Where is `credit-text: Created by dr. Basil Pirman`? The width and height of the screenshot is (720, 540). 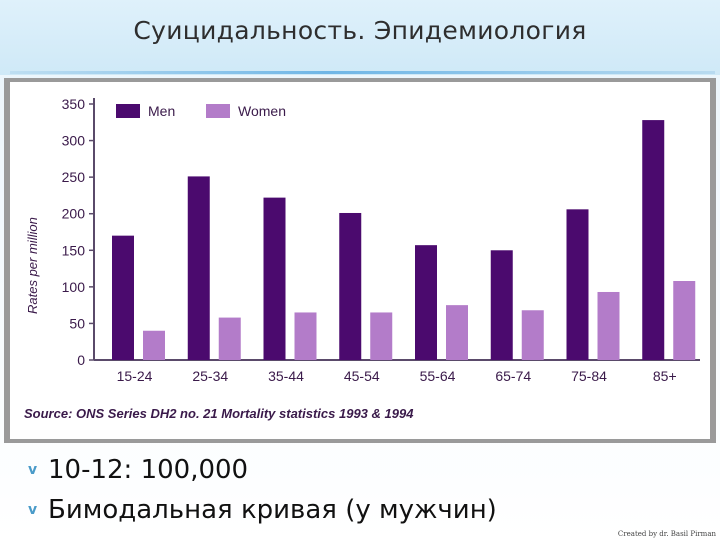 credit-text: Created by dr. Basil Pirman is located at coordinates (666, 534).